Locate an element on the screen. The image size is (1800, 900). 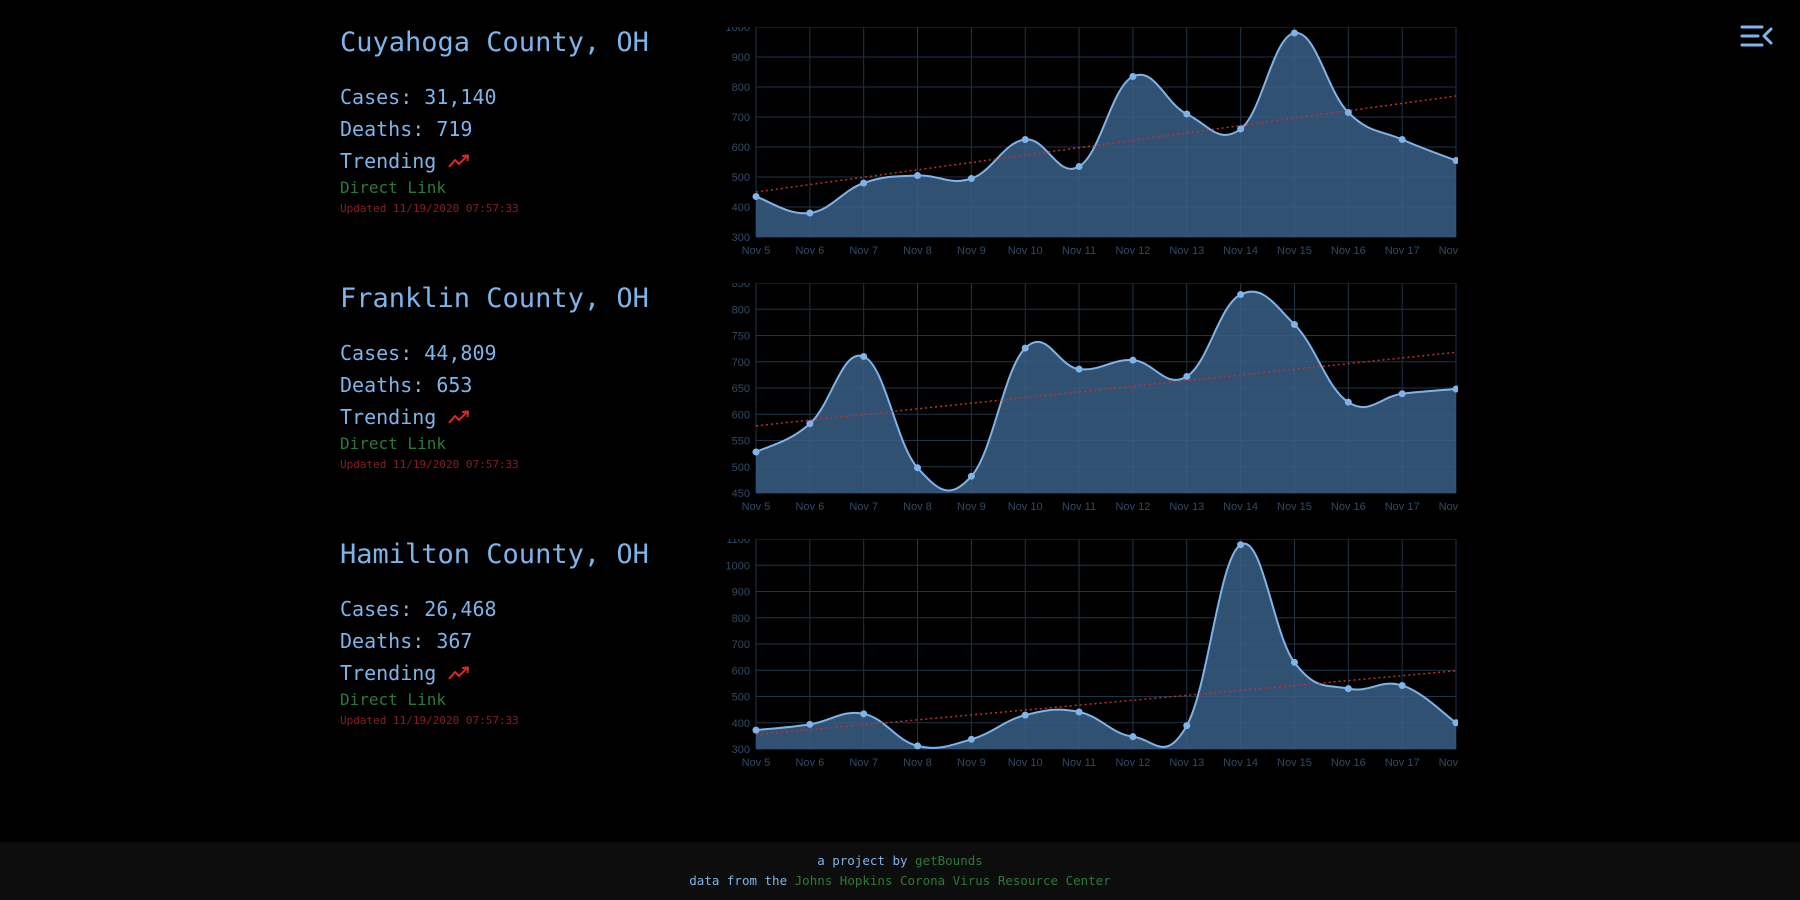
series-area is located at coordinates (1106, 646).